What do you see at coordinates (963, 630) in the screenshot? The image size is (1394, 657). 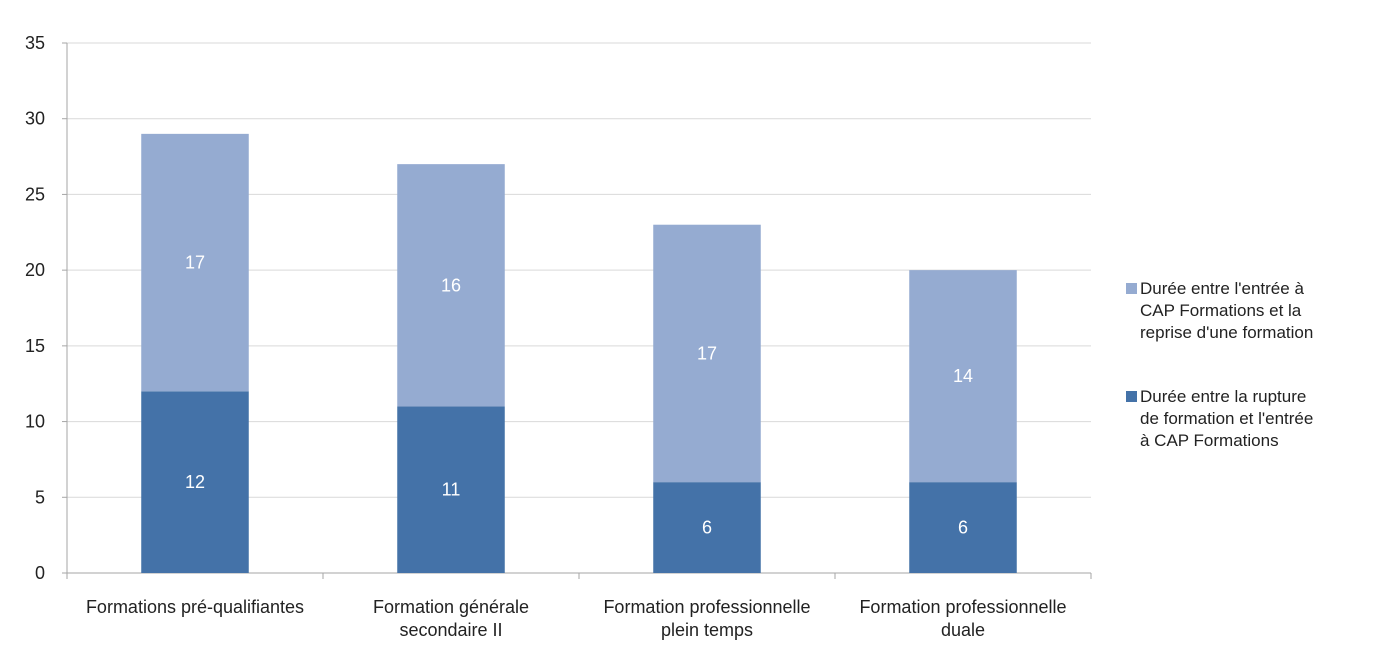 I see `x-category-label: duale` at bounding box center [963, 630].